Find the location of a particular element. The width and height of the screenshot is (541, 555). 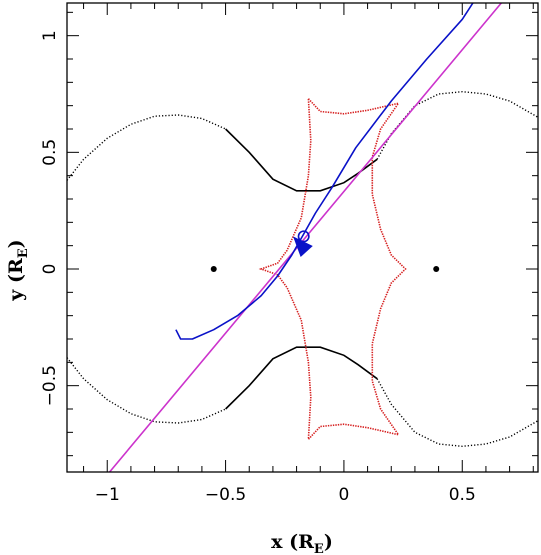

x-tick-label: −0.5 is located at coordinates (225, 495).